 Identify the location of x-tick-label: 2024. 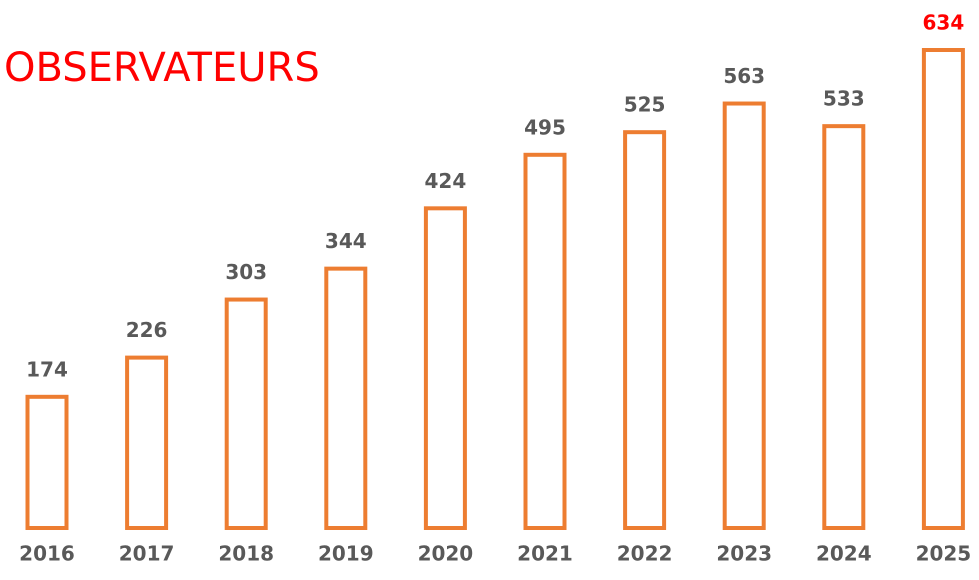
(844, 554).